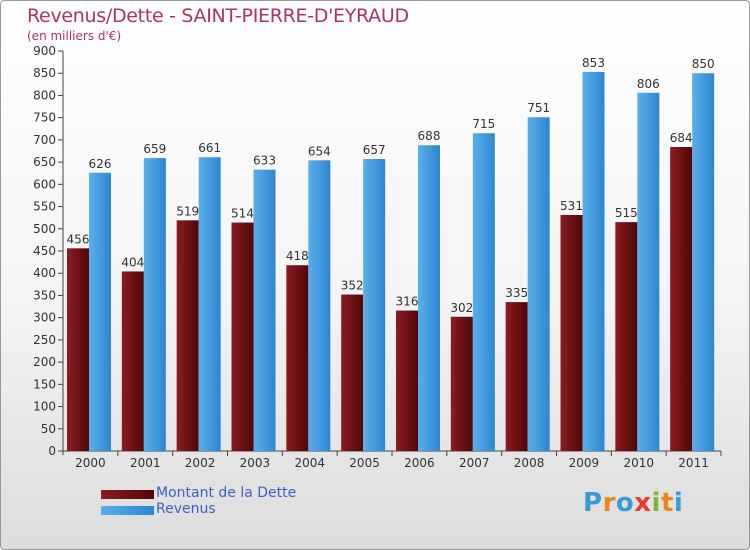 The height and width of the screenshot is (550, 750). What do you see at coordinates (571, 206) in the screenshot?
I see `data-label: 531` at bounding box center [571, 206].